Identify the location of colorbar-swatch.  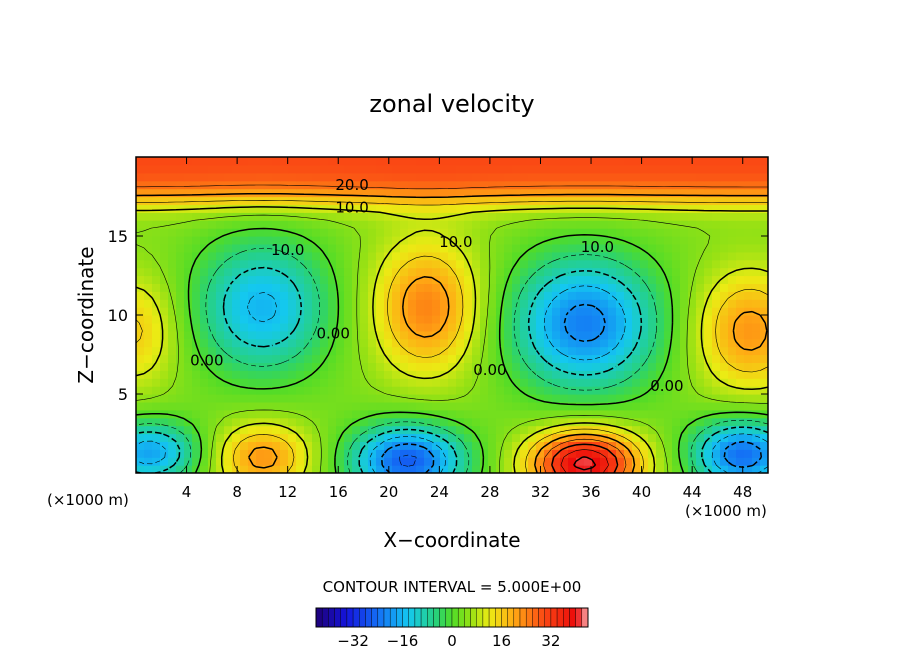
(455, 617).